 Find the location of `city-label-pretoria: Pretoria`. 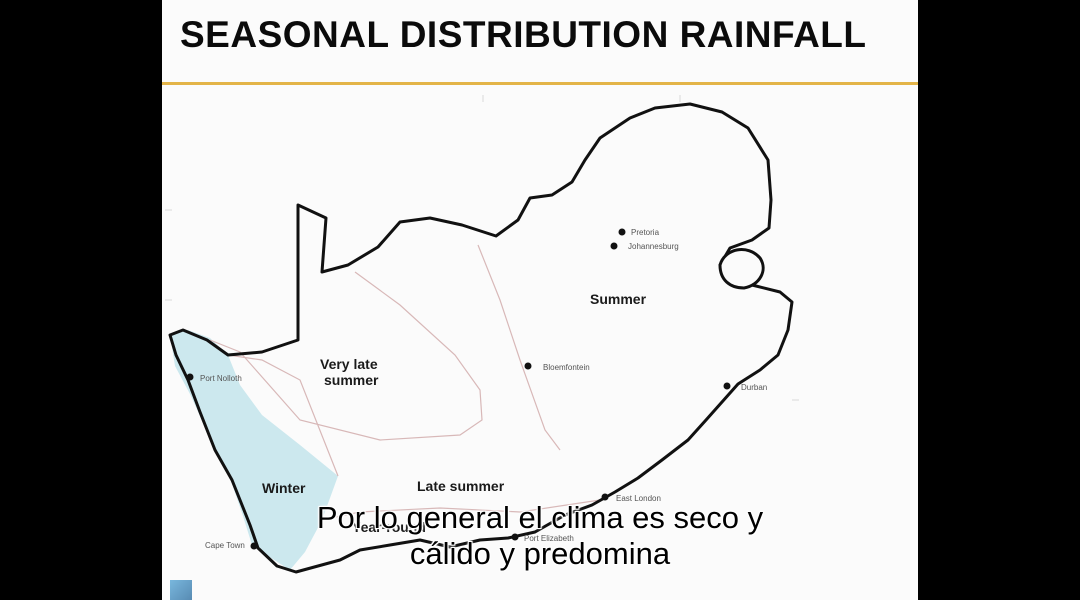

city-label-pretoria: Pretoria is located at coordinates (645, 232).